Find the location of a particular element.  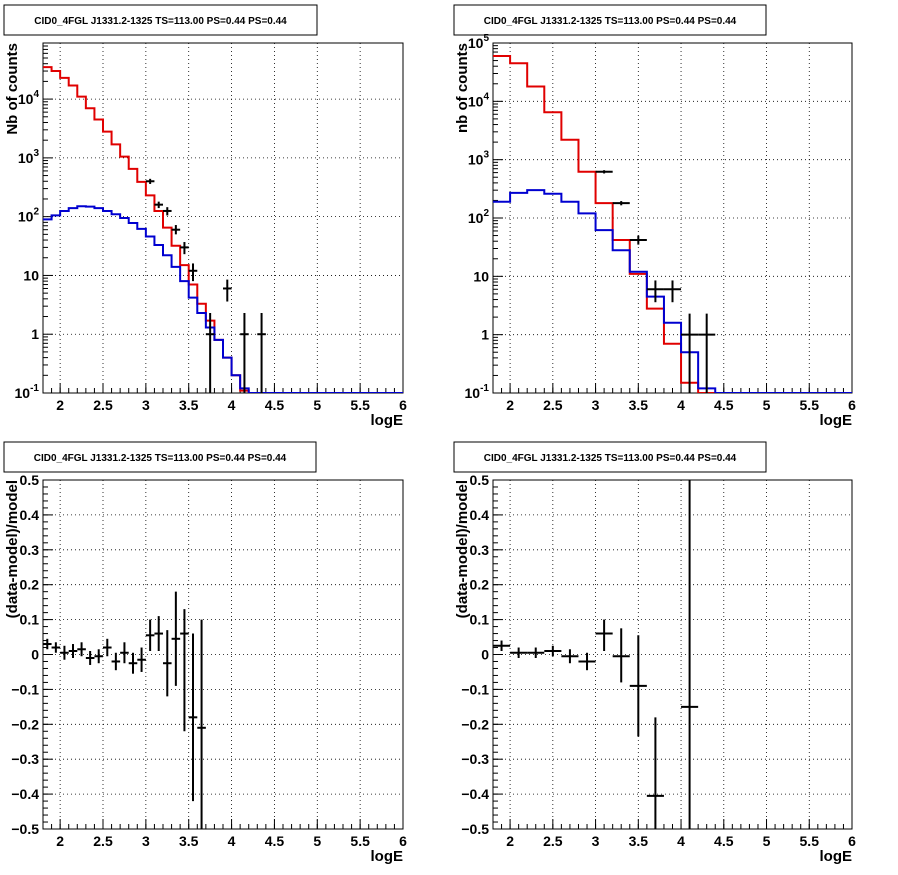

y-tick-label: 0.4 is located at coordinates (480, 515).